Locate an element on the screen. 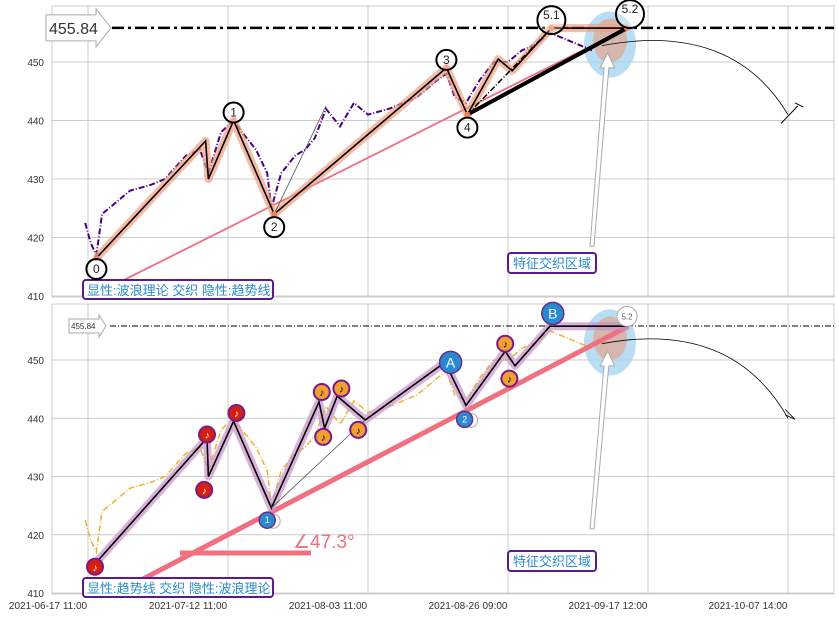 Image resolution: width=839 pixels, height=617 pixels. top-caption-frame is located at coordinates (178, 289).